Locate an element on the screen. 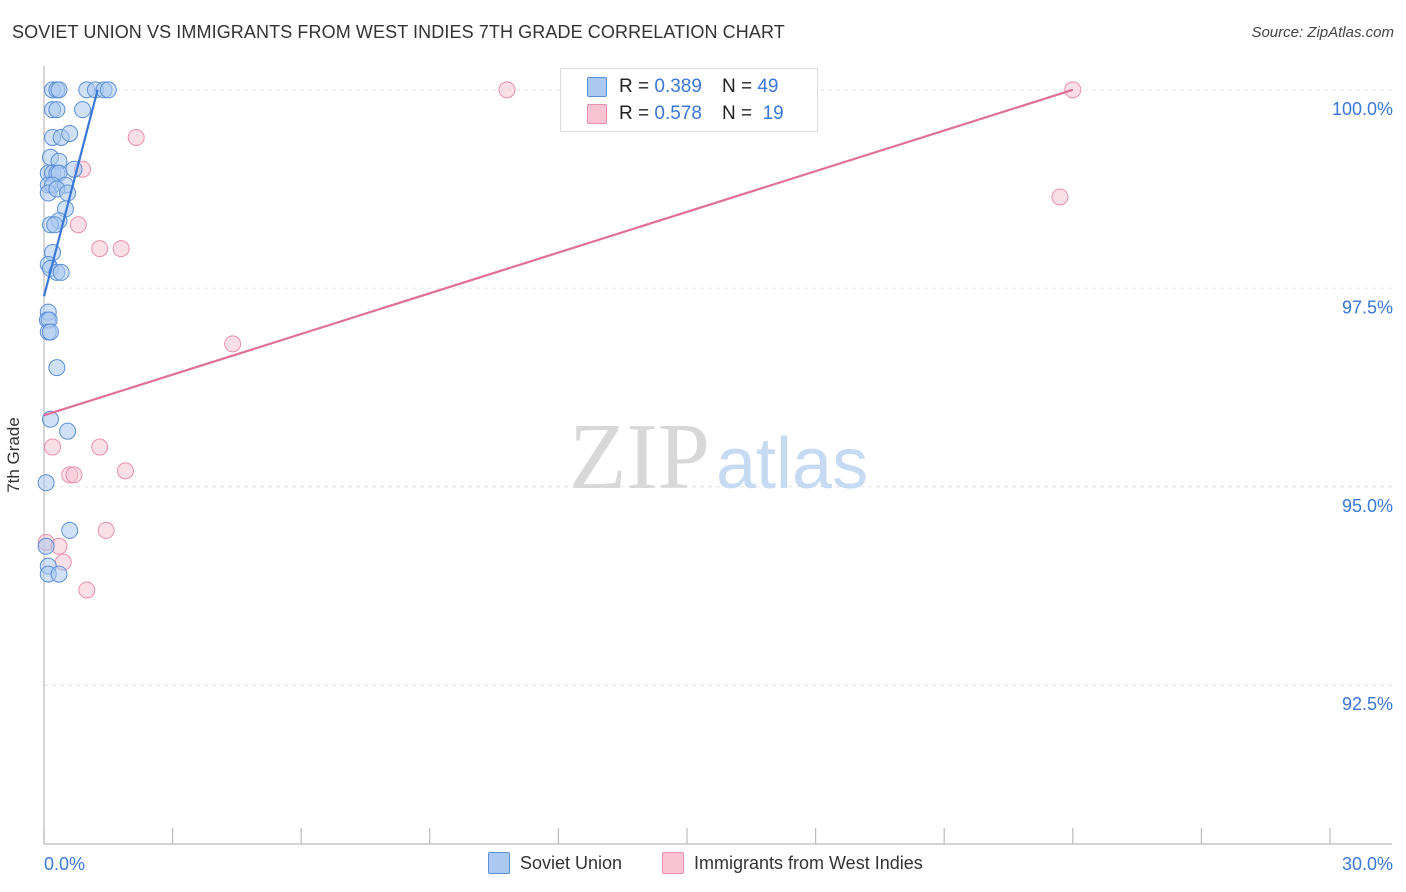 This screenshot has width=1406, height=892. stats-legend-row-west-indies: R = 0.578 N = 19 is located at coordinates (685, 114).